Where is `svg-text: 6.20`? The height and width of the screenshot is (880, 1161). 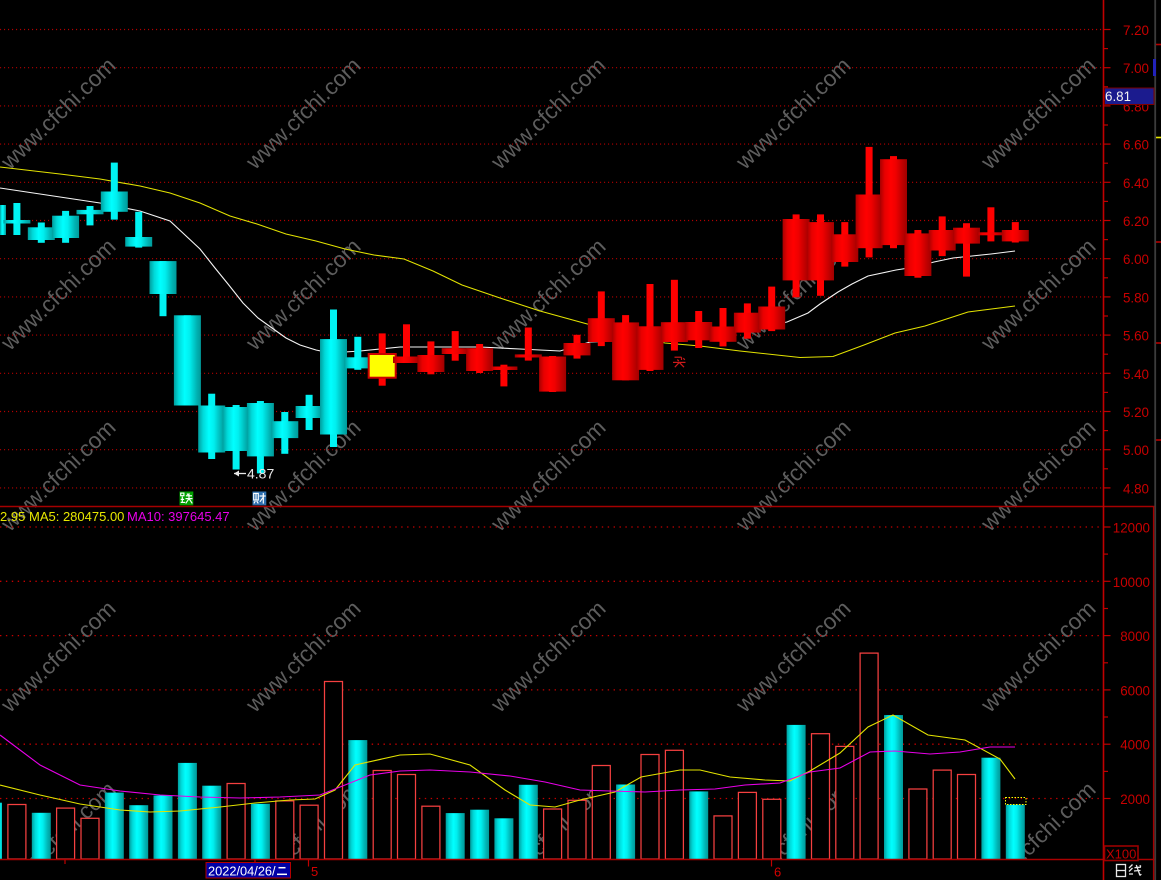
svg-text: 6.20 is located at coordinates (1136, 221).